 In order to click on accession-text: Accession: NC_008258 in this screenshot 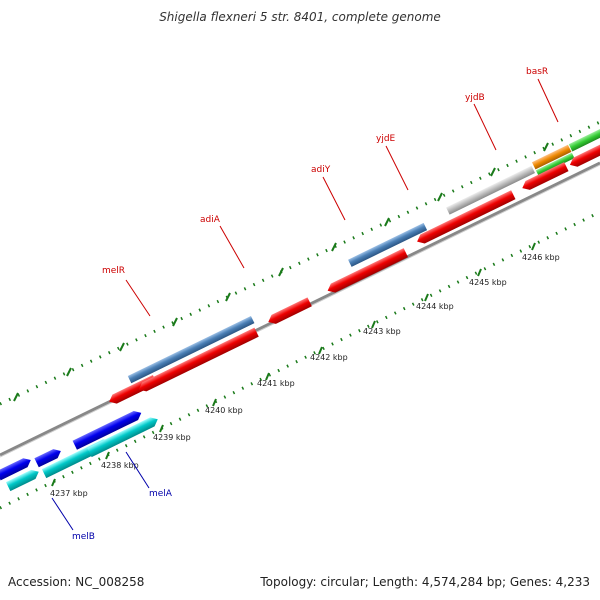, I will do `click(76, 582)`.